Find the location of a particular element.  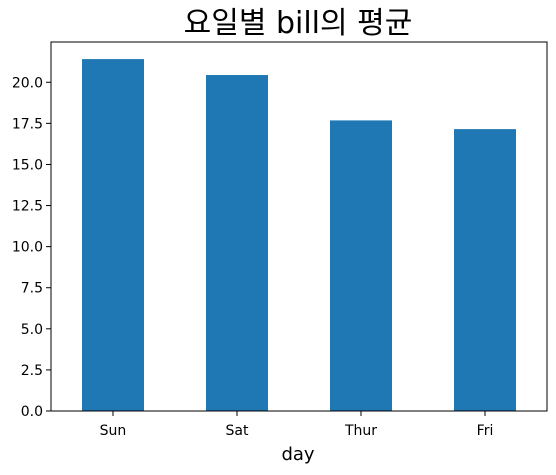

y-tick-label: 0.0 is located at coordinates (32, 412).